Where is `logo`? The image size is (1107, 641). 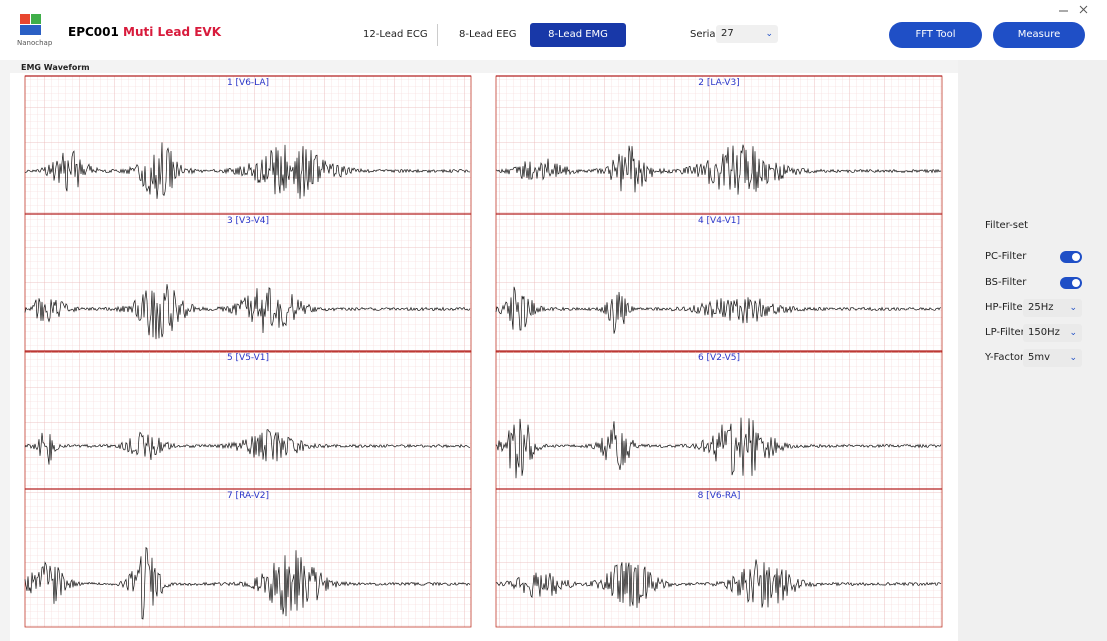 logo is located at coordinates (30, 24).